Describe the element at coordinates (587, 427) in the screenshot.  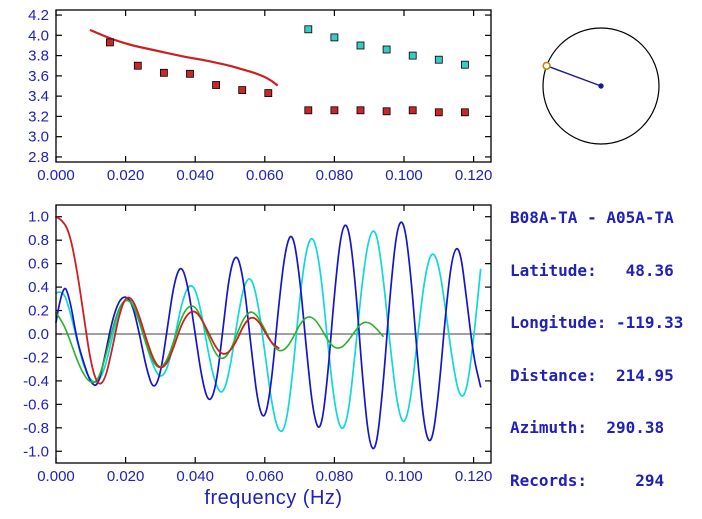
I see `azimuth-line: Azimuth: 290.38` at that location.